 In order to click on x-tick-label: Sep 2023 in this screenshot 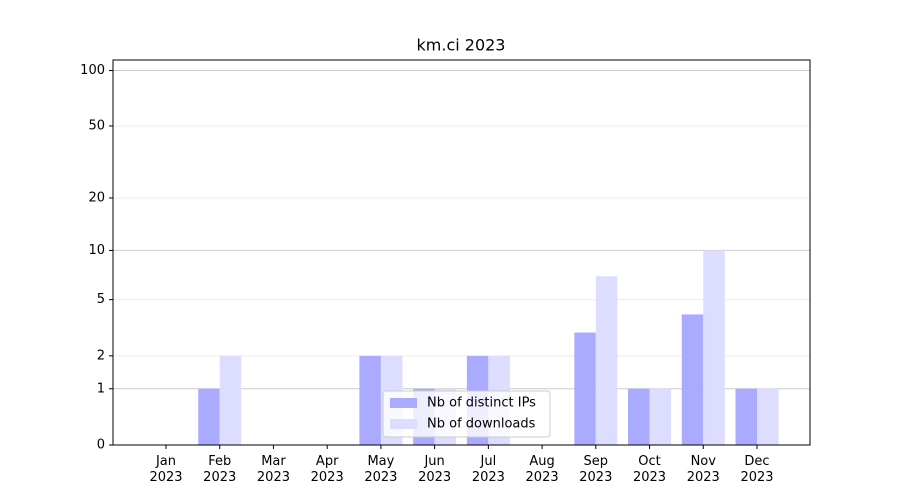, I will do `click(595, 469)`.